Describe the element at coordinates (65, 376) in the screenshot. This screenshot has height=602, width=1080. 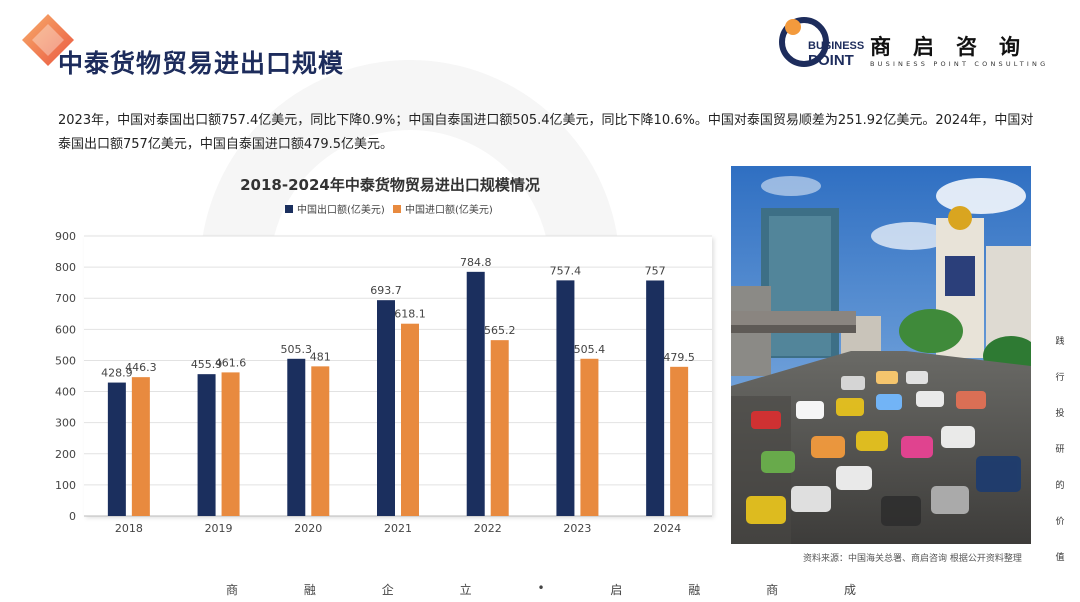
I see `y-axis-ticks: 0 100 200 300 400 500 600 700 800 900` at that location.